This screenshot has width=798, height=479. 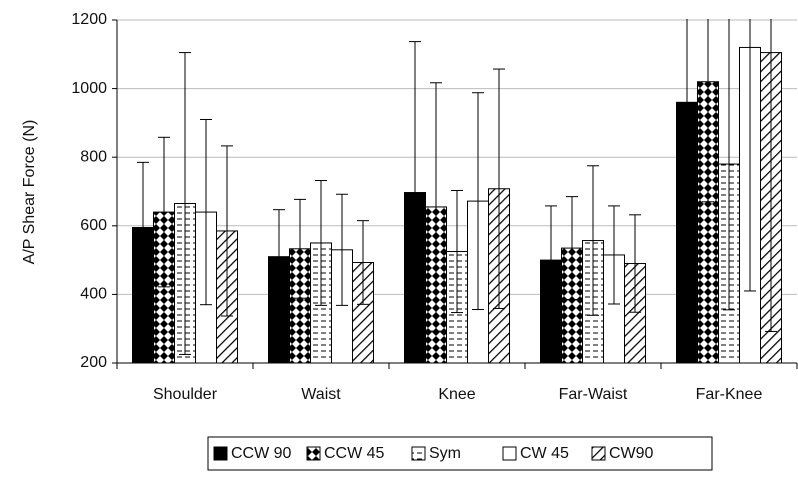 What do you see at coordinates (321, 394) in the screenshot?
I see `x-tick-label: Waist` at bounding box center [321, 394].